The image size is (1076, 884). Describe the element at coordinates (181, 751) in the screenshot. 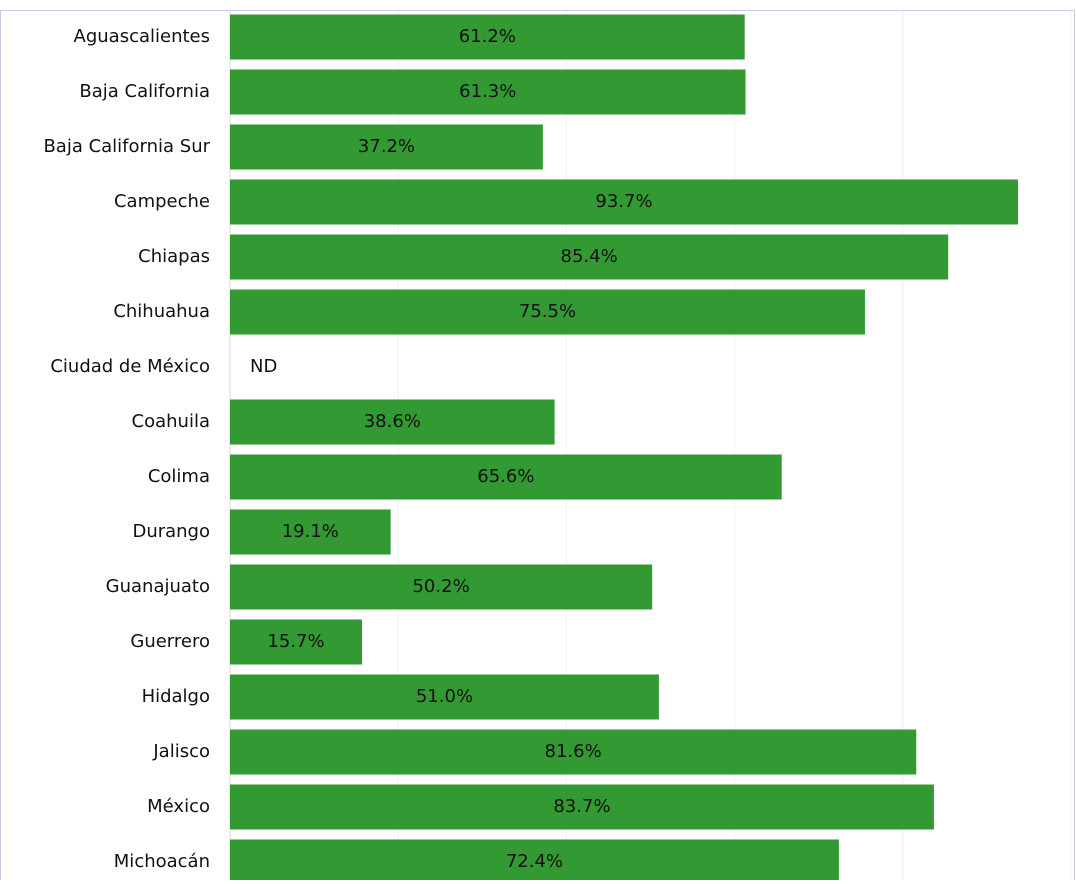

I see `y-tick-label: Jalisco` at that location.